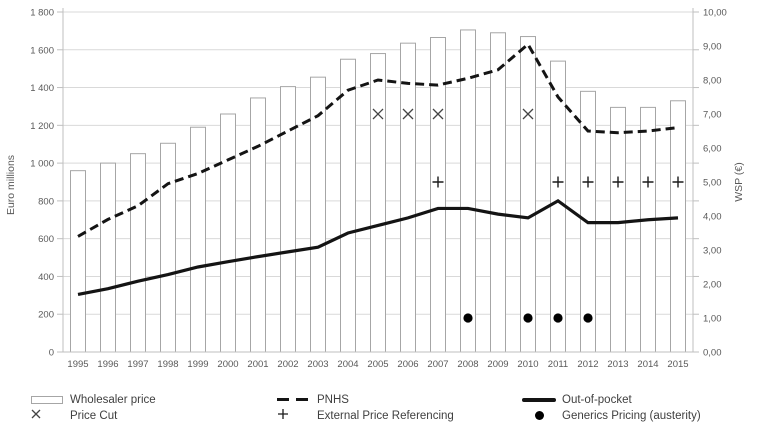 This screenshot has width=760, height=430. Describe the element at coordinates (46, 277) in the screenshot. I see `left-axis-tick-label: 400` at that location.